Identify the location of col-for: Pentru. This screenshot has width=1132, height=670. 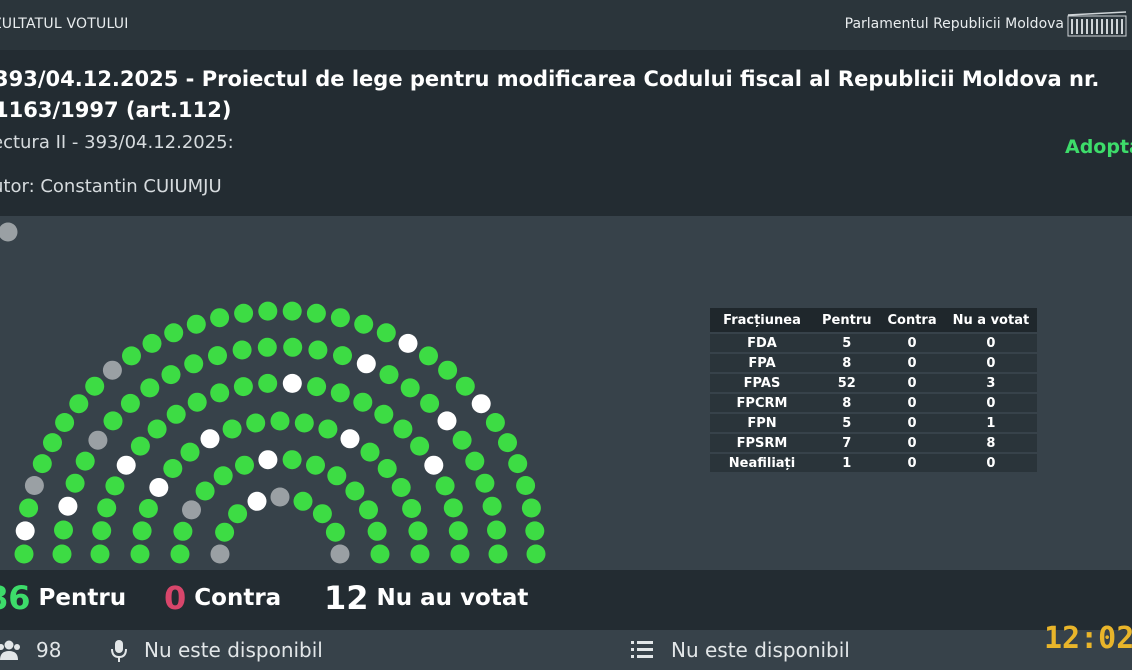
(847, 320).